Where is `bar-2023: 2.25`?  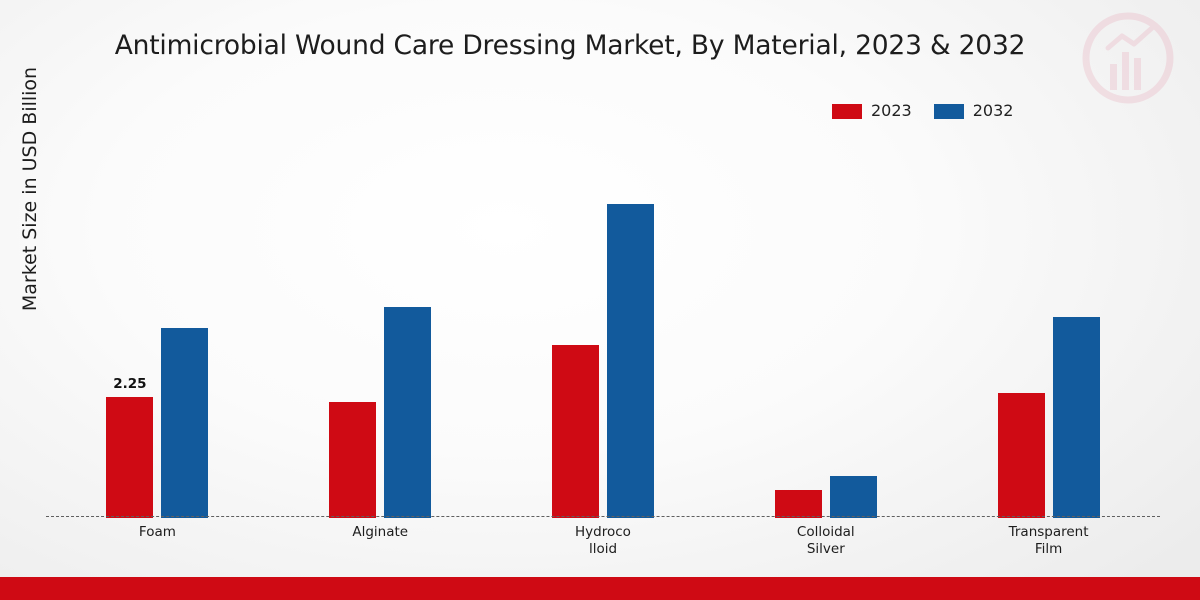 bar-2023: 2.25 is located at coordinates (130, 447).